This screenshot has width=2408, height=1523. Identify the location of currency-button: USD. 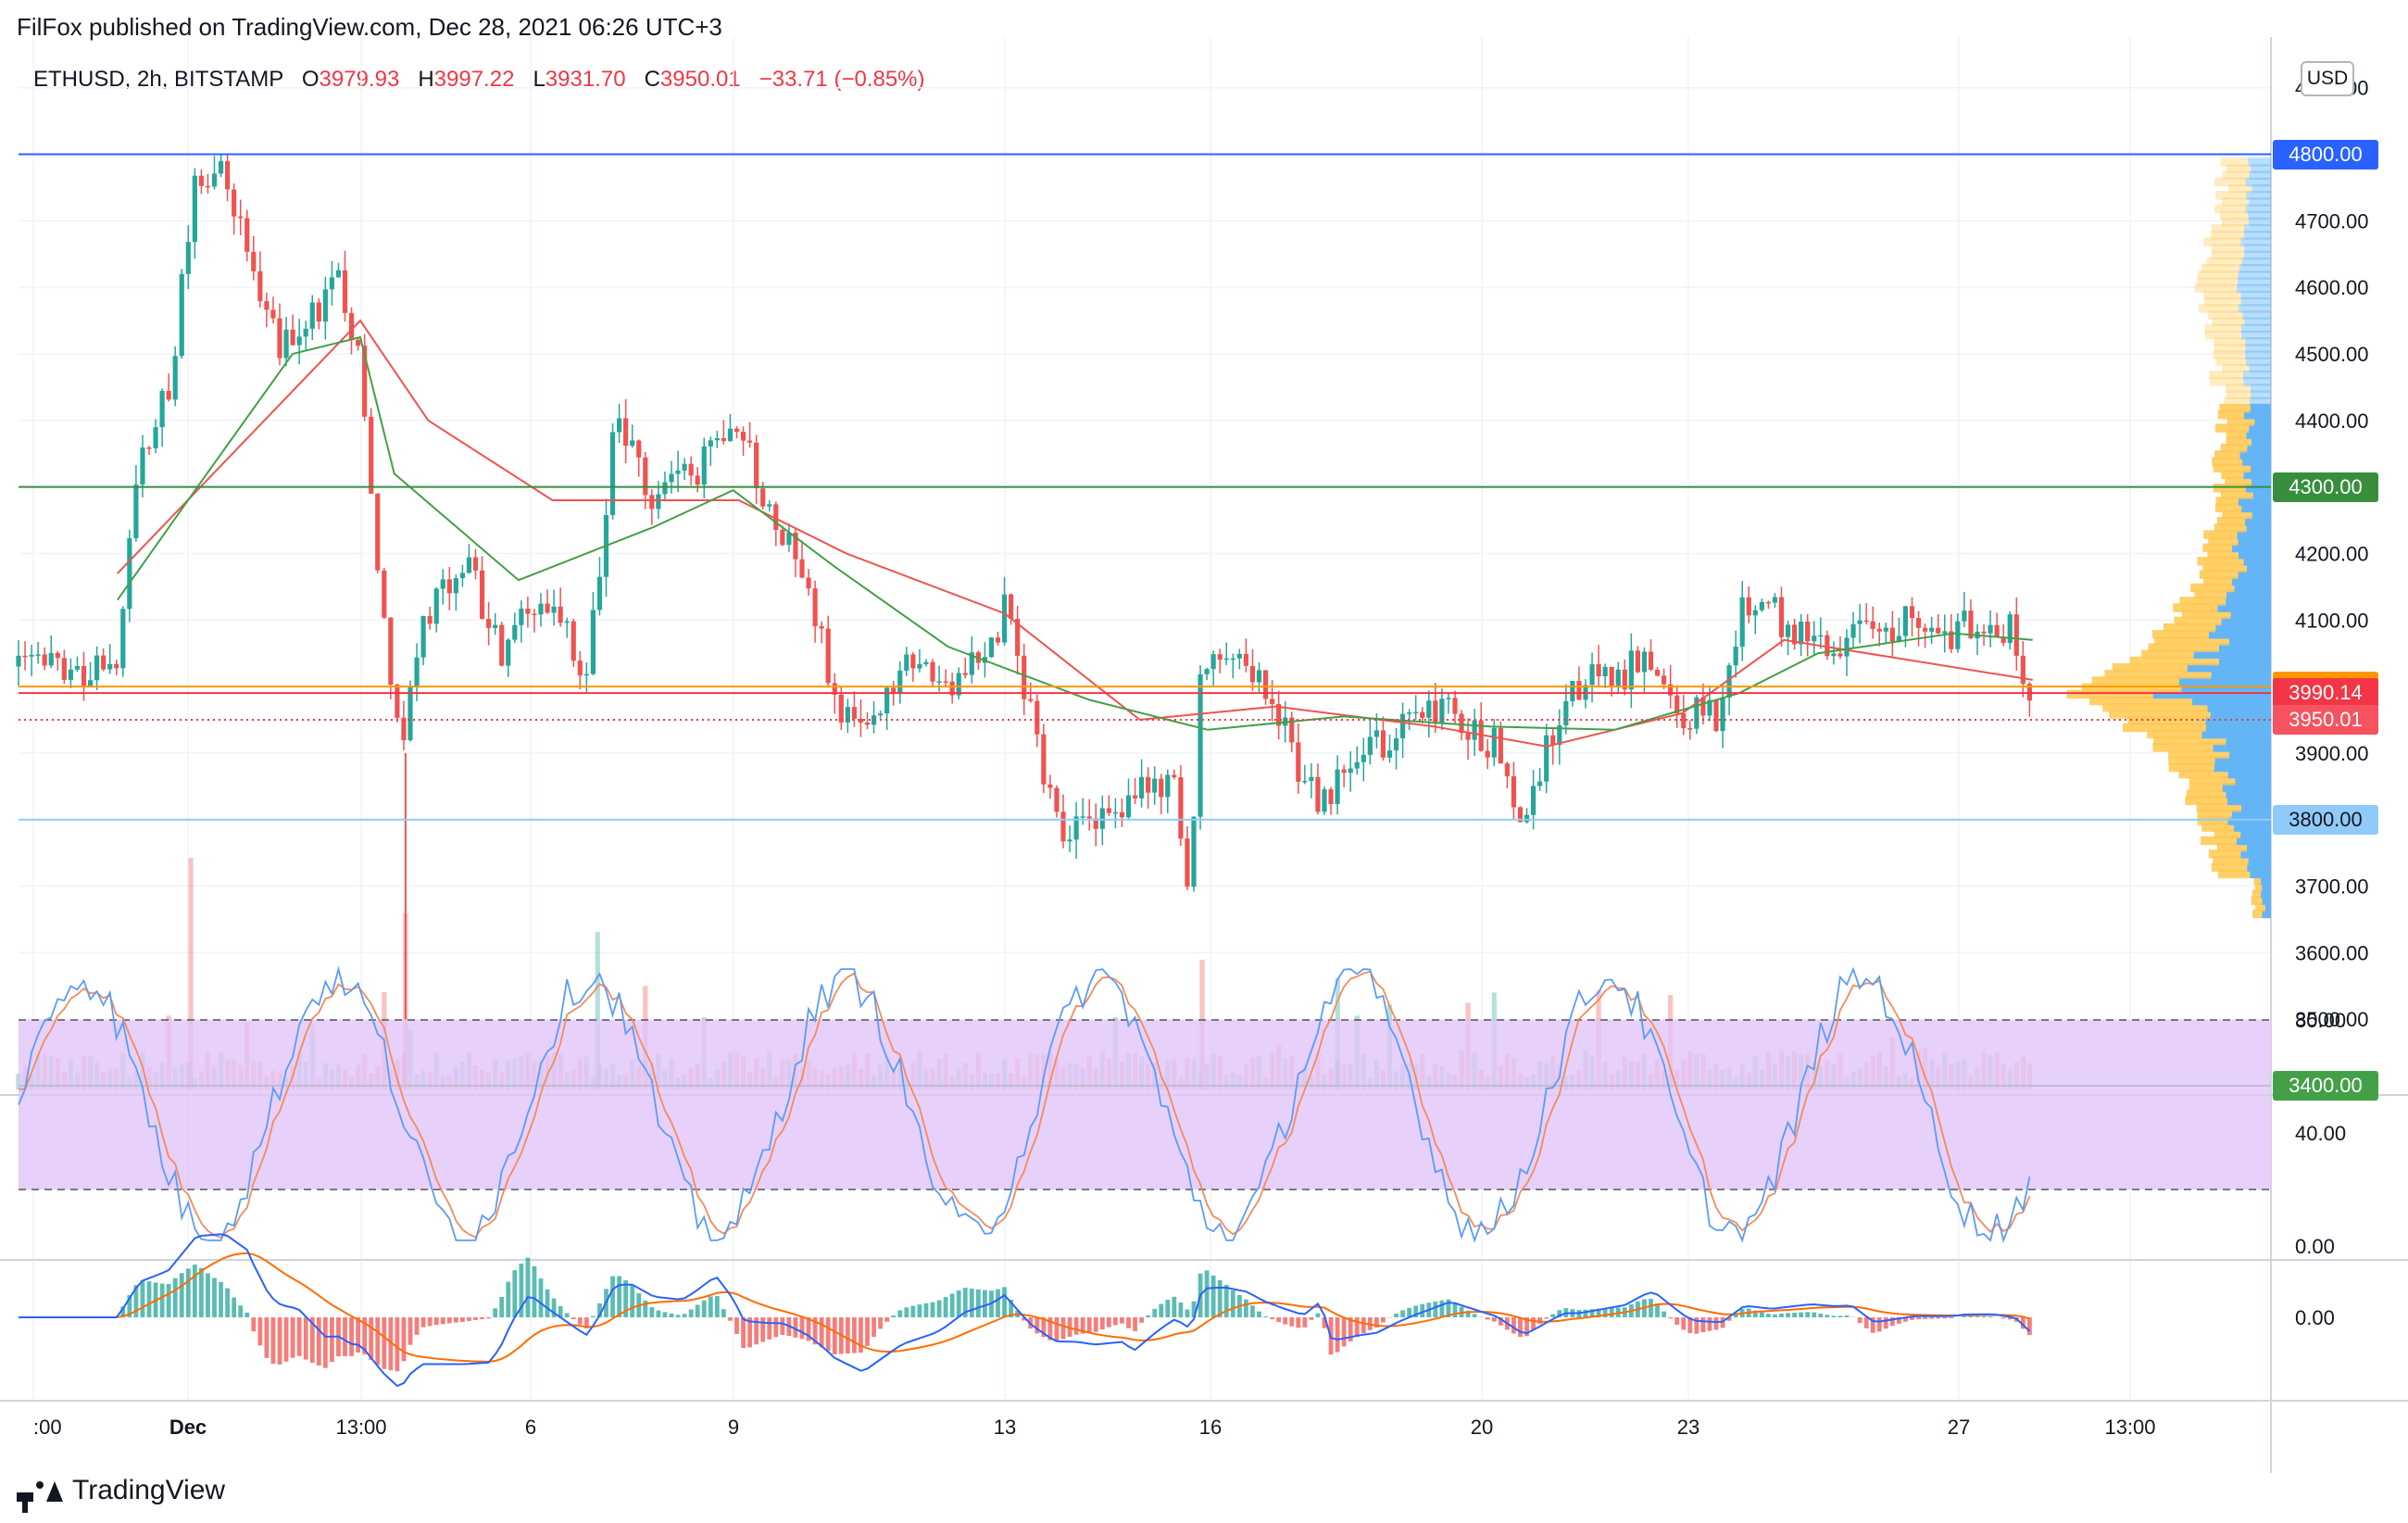
(2327, 78).